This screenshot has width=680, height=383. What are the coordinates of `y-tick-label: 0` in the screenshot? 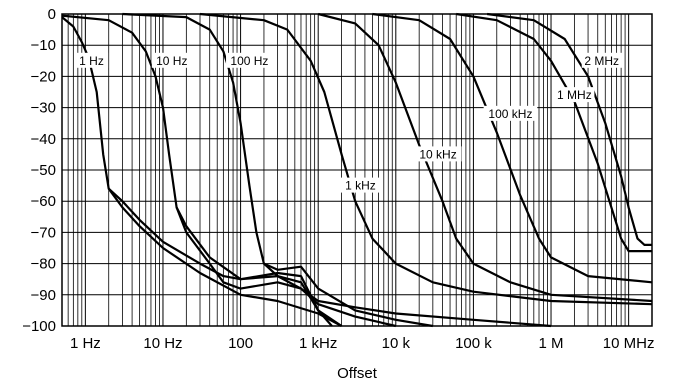 It's located at (52, 14).